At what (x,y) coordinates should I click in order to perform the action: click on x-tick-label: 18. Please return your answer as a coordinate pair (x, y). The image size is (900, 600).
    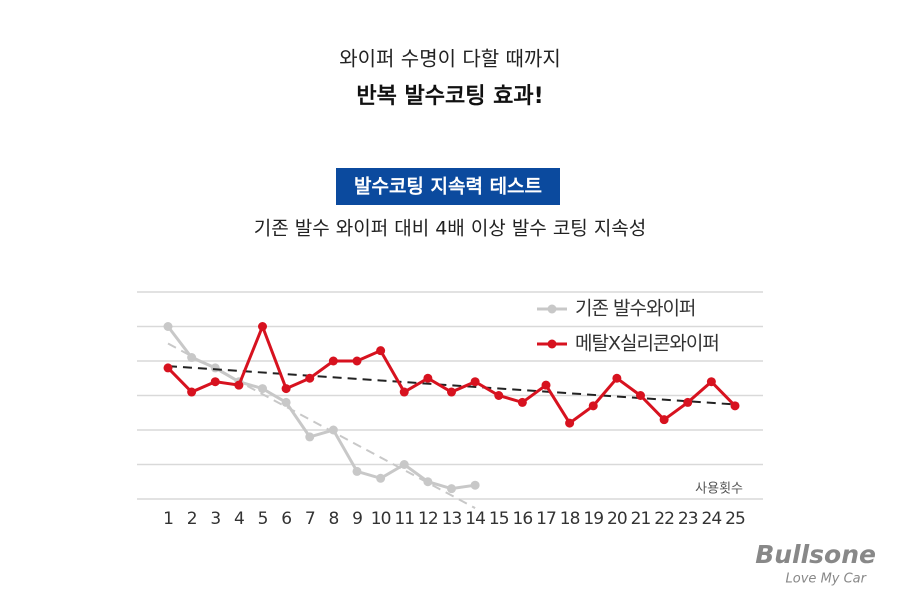
    Looking at the image, I should click on (570, 519).